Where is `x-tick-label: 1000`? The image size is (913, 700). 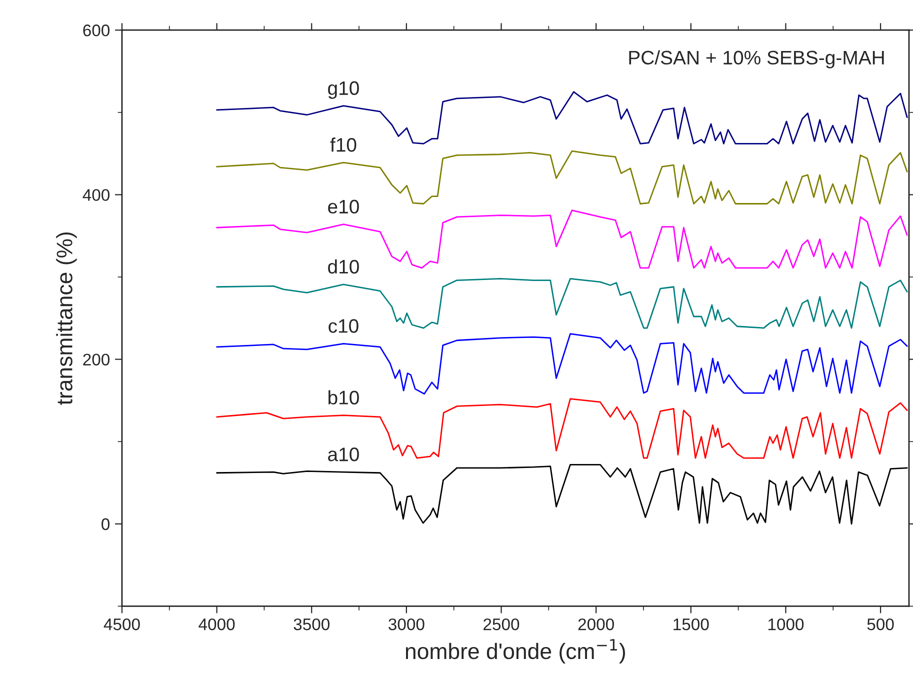 x-tick-label: 1000 is located at coordinates (786, 624).